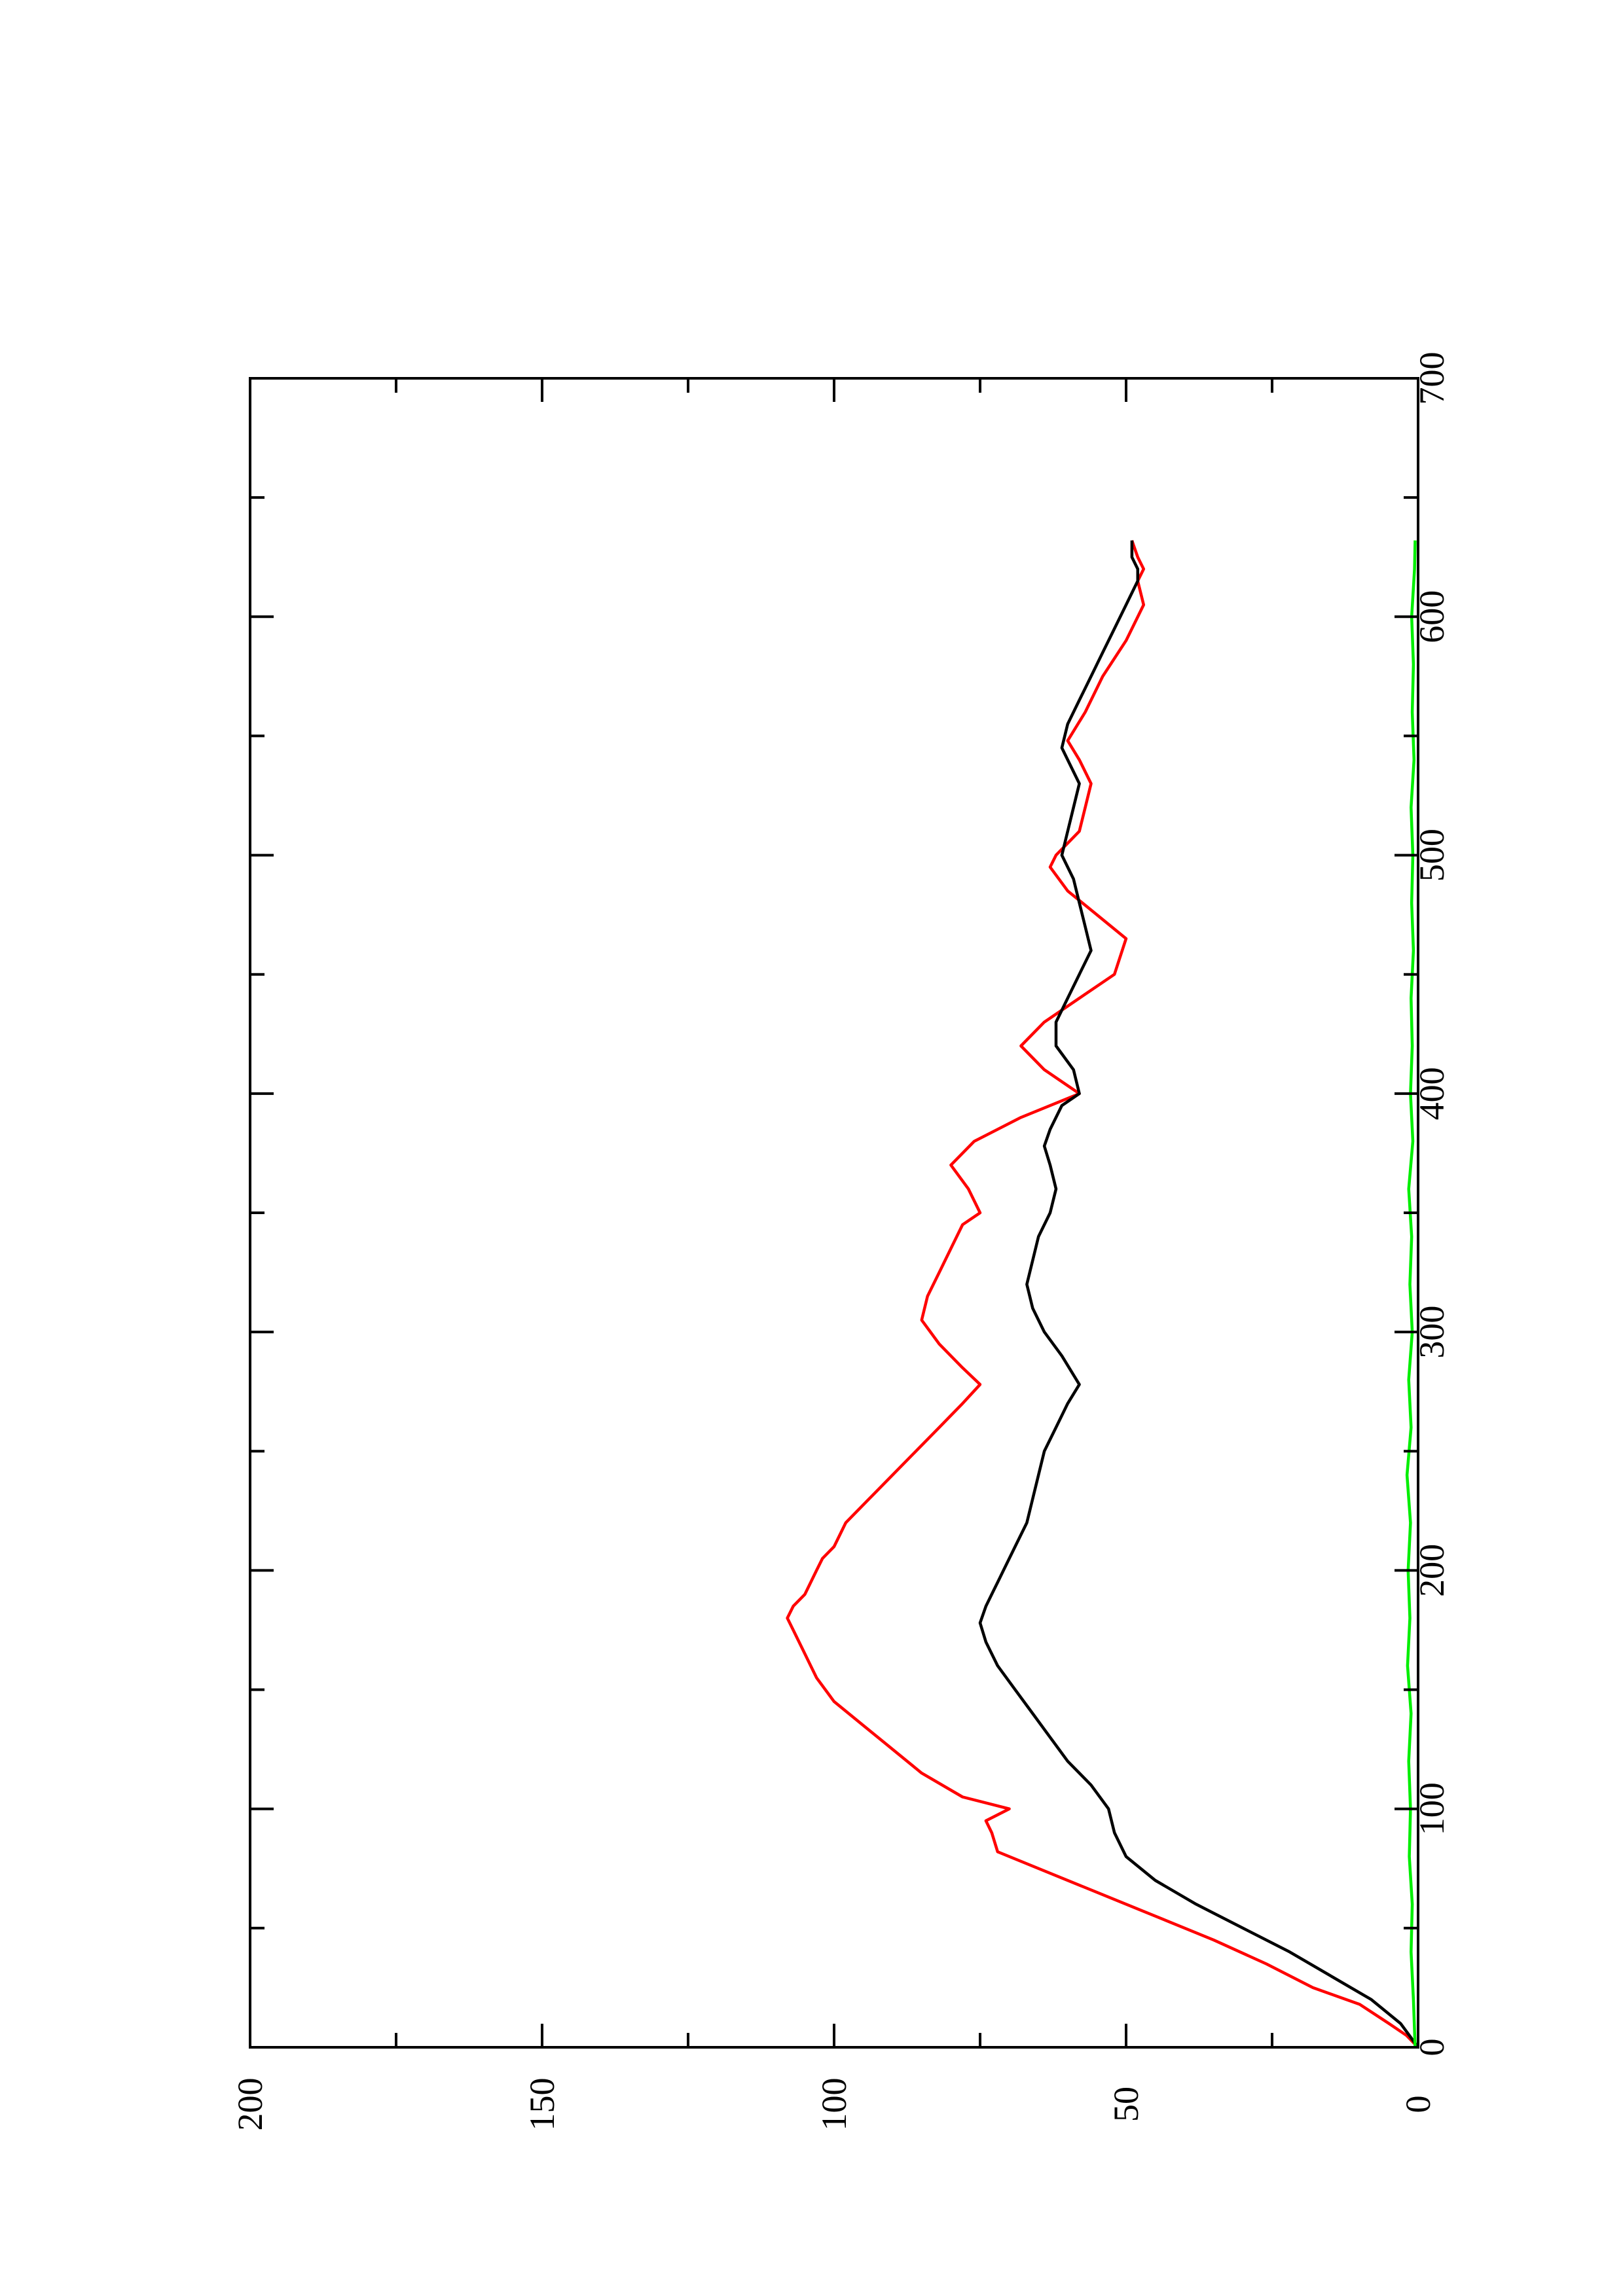 Image resolution: width=1623 pixels, height=2296 pixels. What do you see at coordinates (1431, 378) in the screenshot?
I see `x-tick-label: 700` at bounding box center [1431, 378].